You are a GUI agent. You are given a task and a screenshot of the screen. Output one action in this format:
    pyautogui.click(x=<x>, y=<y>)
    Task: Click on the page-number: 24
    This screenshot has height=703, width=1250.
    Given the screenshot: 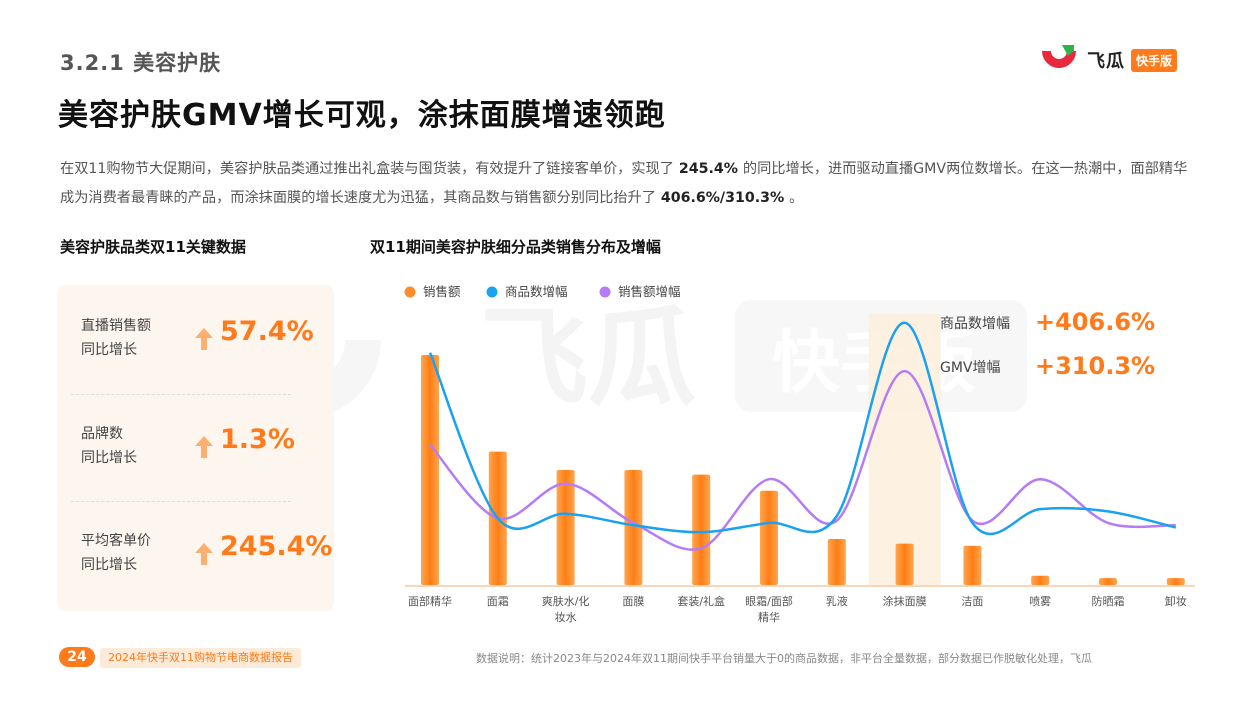 What is the action you would take?
    pyautogui.click(x=77, y=657)
    